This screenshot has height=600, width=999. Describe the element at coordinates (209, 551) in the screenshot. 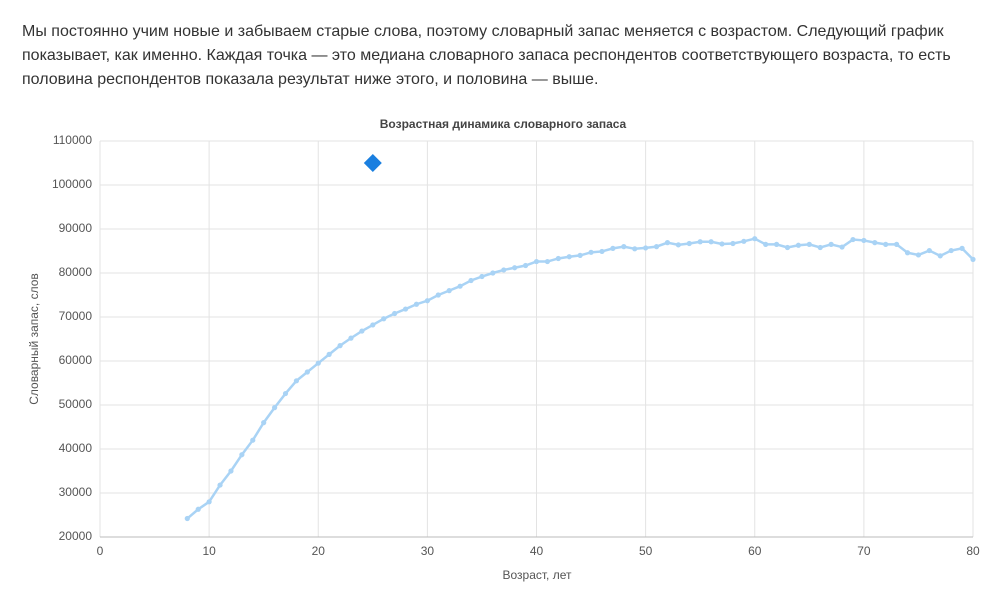

I see `x-tick-label: 10` at that location.